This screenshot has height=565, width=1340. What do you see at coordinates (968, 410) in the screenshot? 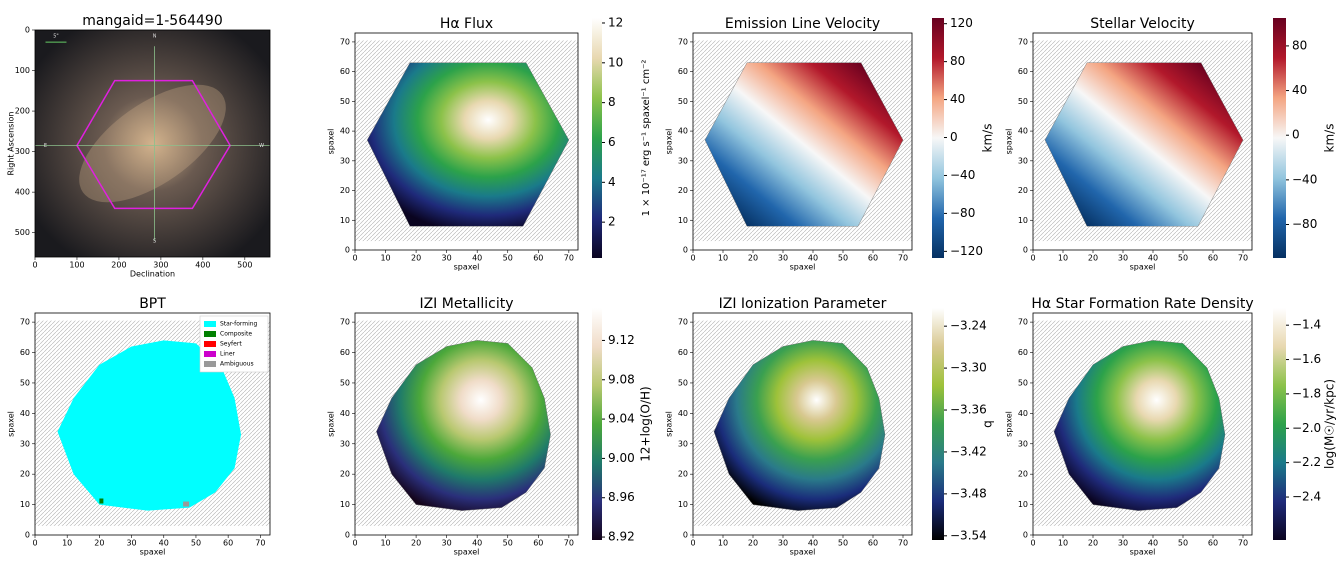
I see `colorbar-tick-label: −3.36` at bounding box center [968, 410].